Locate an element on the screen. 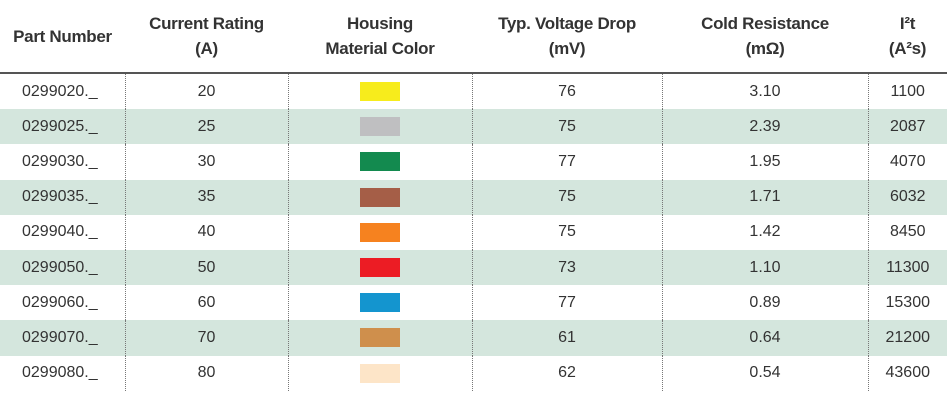 The width and height of the screenshot is (947, 401). cell: 3.10 is located at coordinates (764, 91).